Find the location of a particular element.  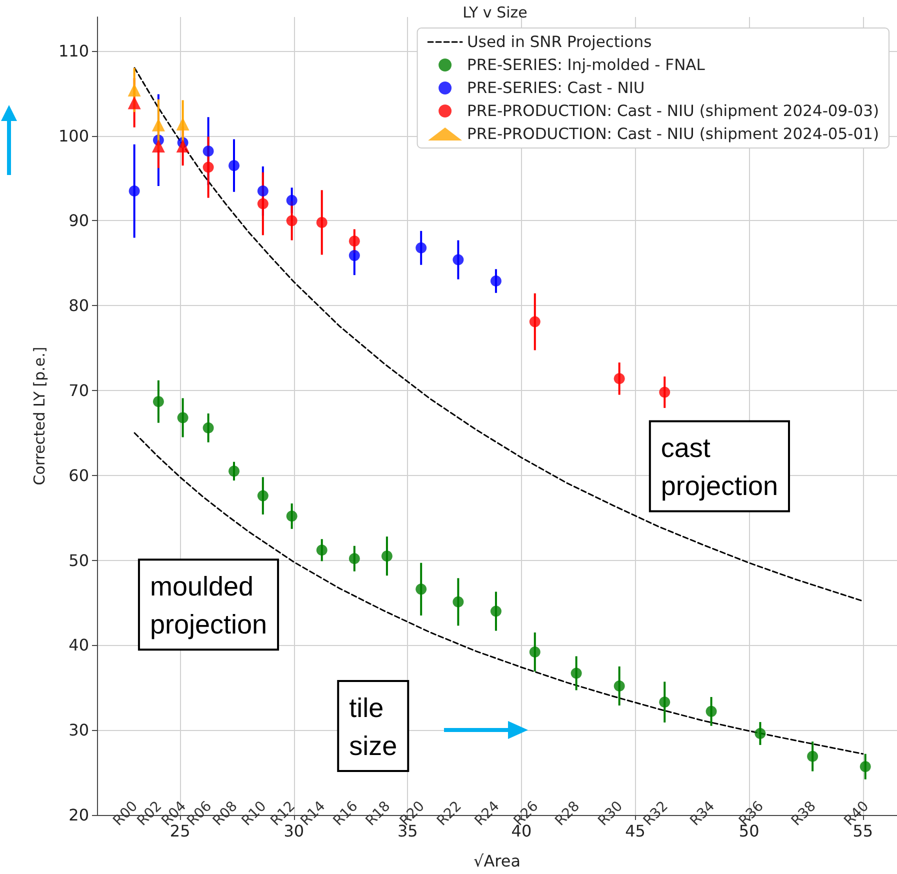

x-axis-title: √Area is located at coordinates (497, 861).